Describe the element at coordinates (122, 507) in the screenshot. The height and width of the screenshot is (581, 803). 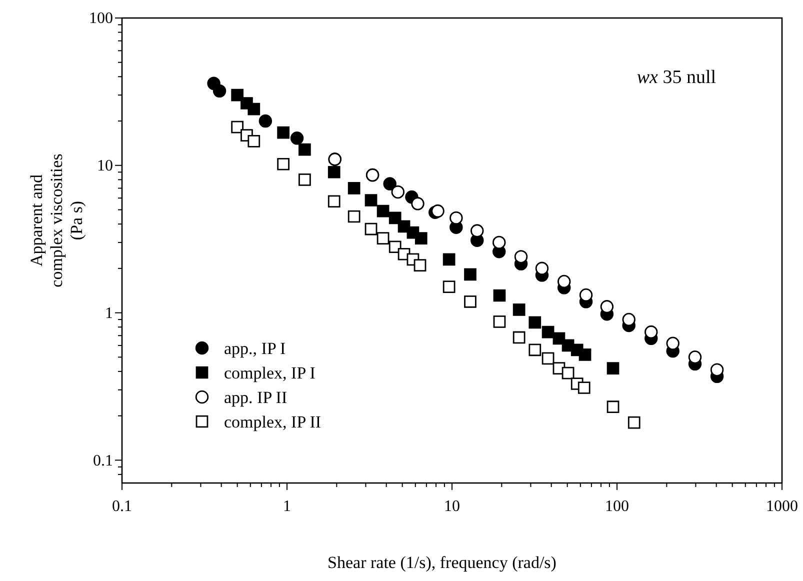
I see `x-tick-label: 0.1` at that location.